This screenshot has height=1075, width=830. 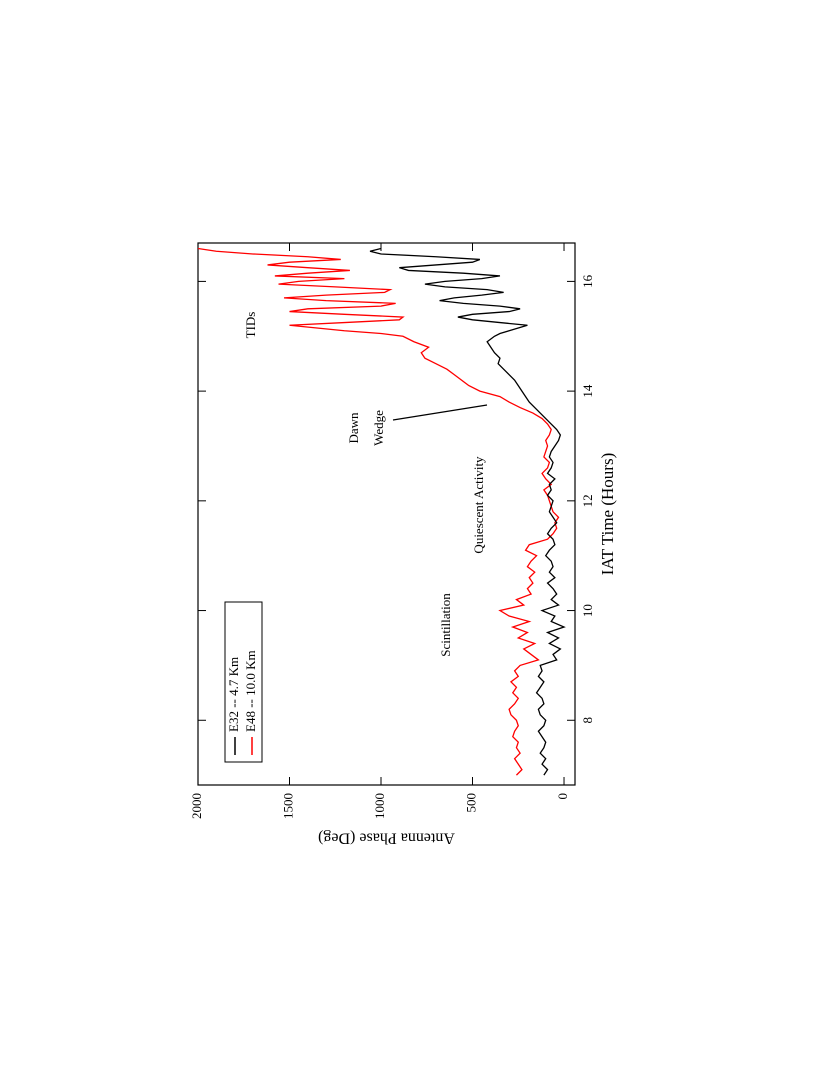 I want to click on x-tick-label: 8, so click(x=587, y=720).